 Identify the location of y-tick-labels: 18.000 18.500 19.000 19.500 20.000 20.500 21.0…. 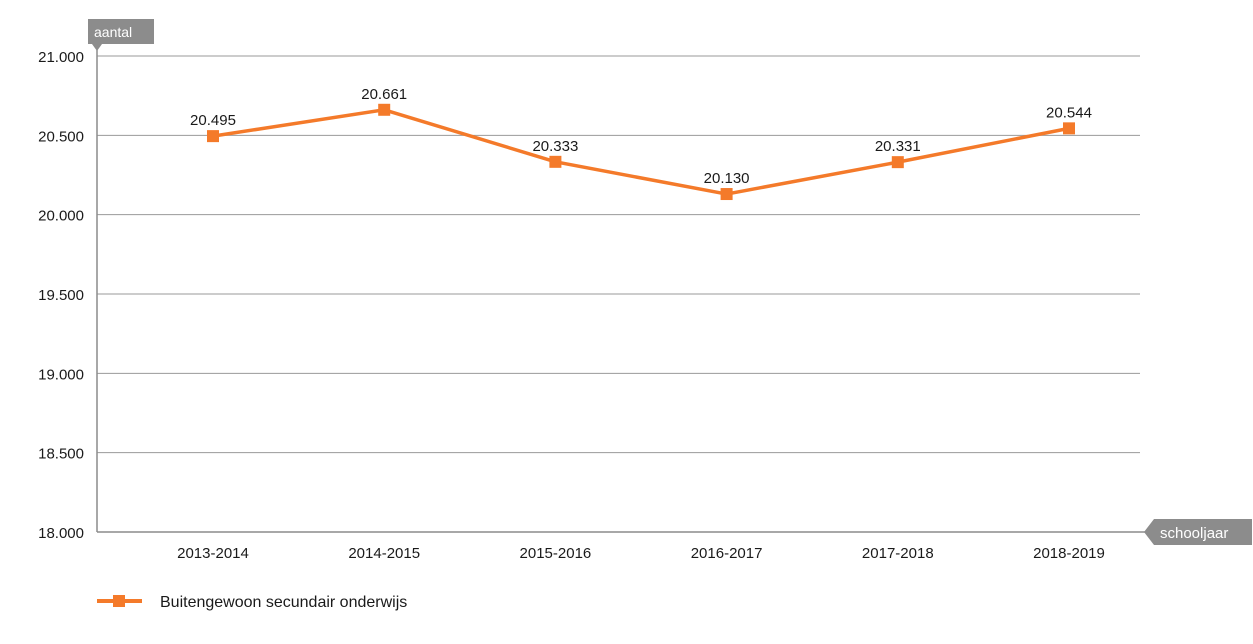
(61, 295).